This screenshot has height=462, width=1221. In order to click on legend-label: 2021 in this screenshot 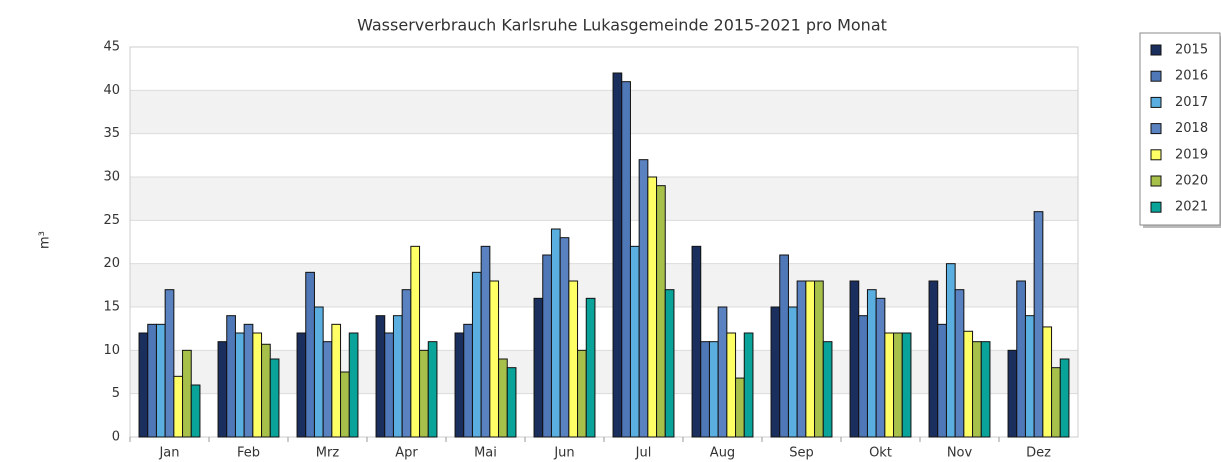, I will do `click(1191, 207)`.